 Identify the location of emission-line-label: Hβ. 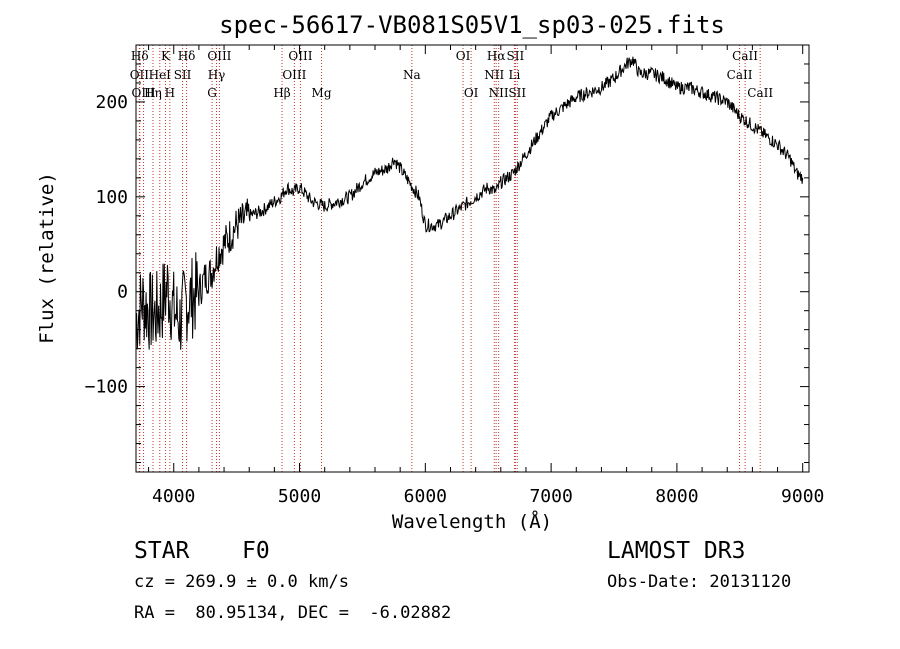
(281, 93).